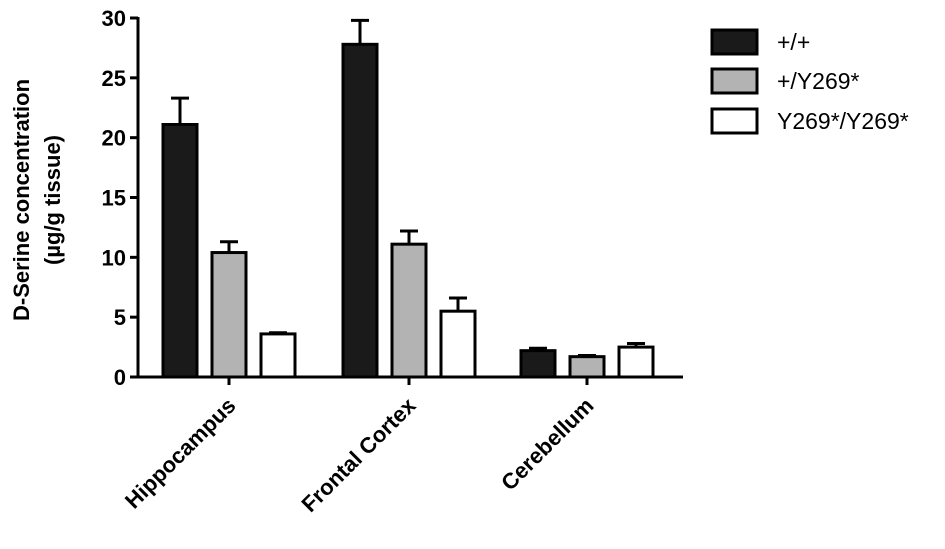  I want to click on y-tick-label: 10, so click(114, 257).